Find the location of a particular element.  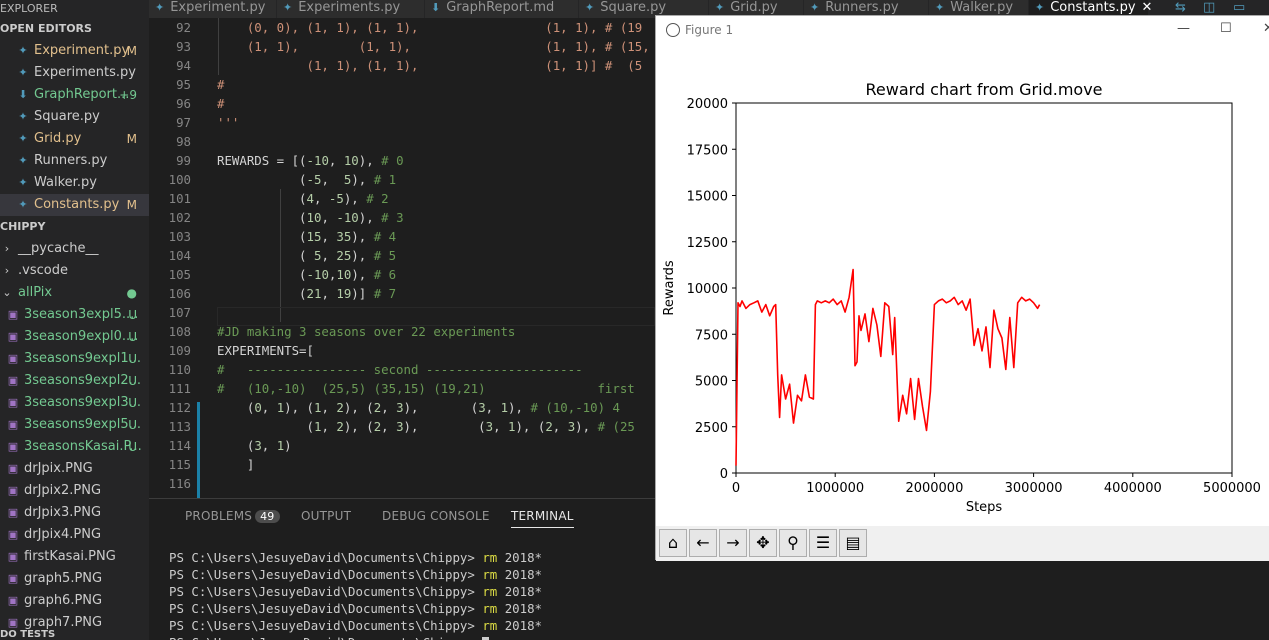

line-number: 98 is located at coordinates (183, 141).